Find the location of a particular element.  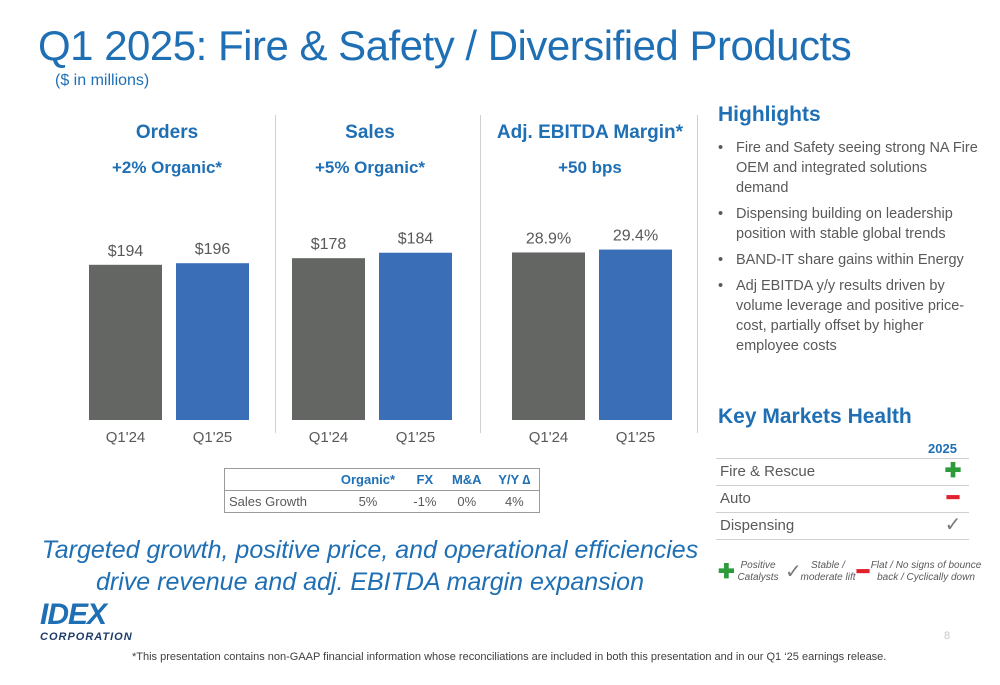

page-number: 8 is located at coordinates (947, 636).